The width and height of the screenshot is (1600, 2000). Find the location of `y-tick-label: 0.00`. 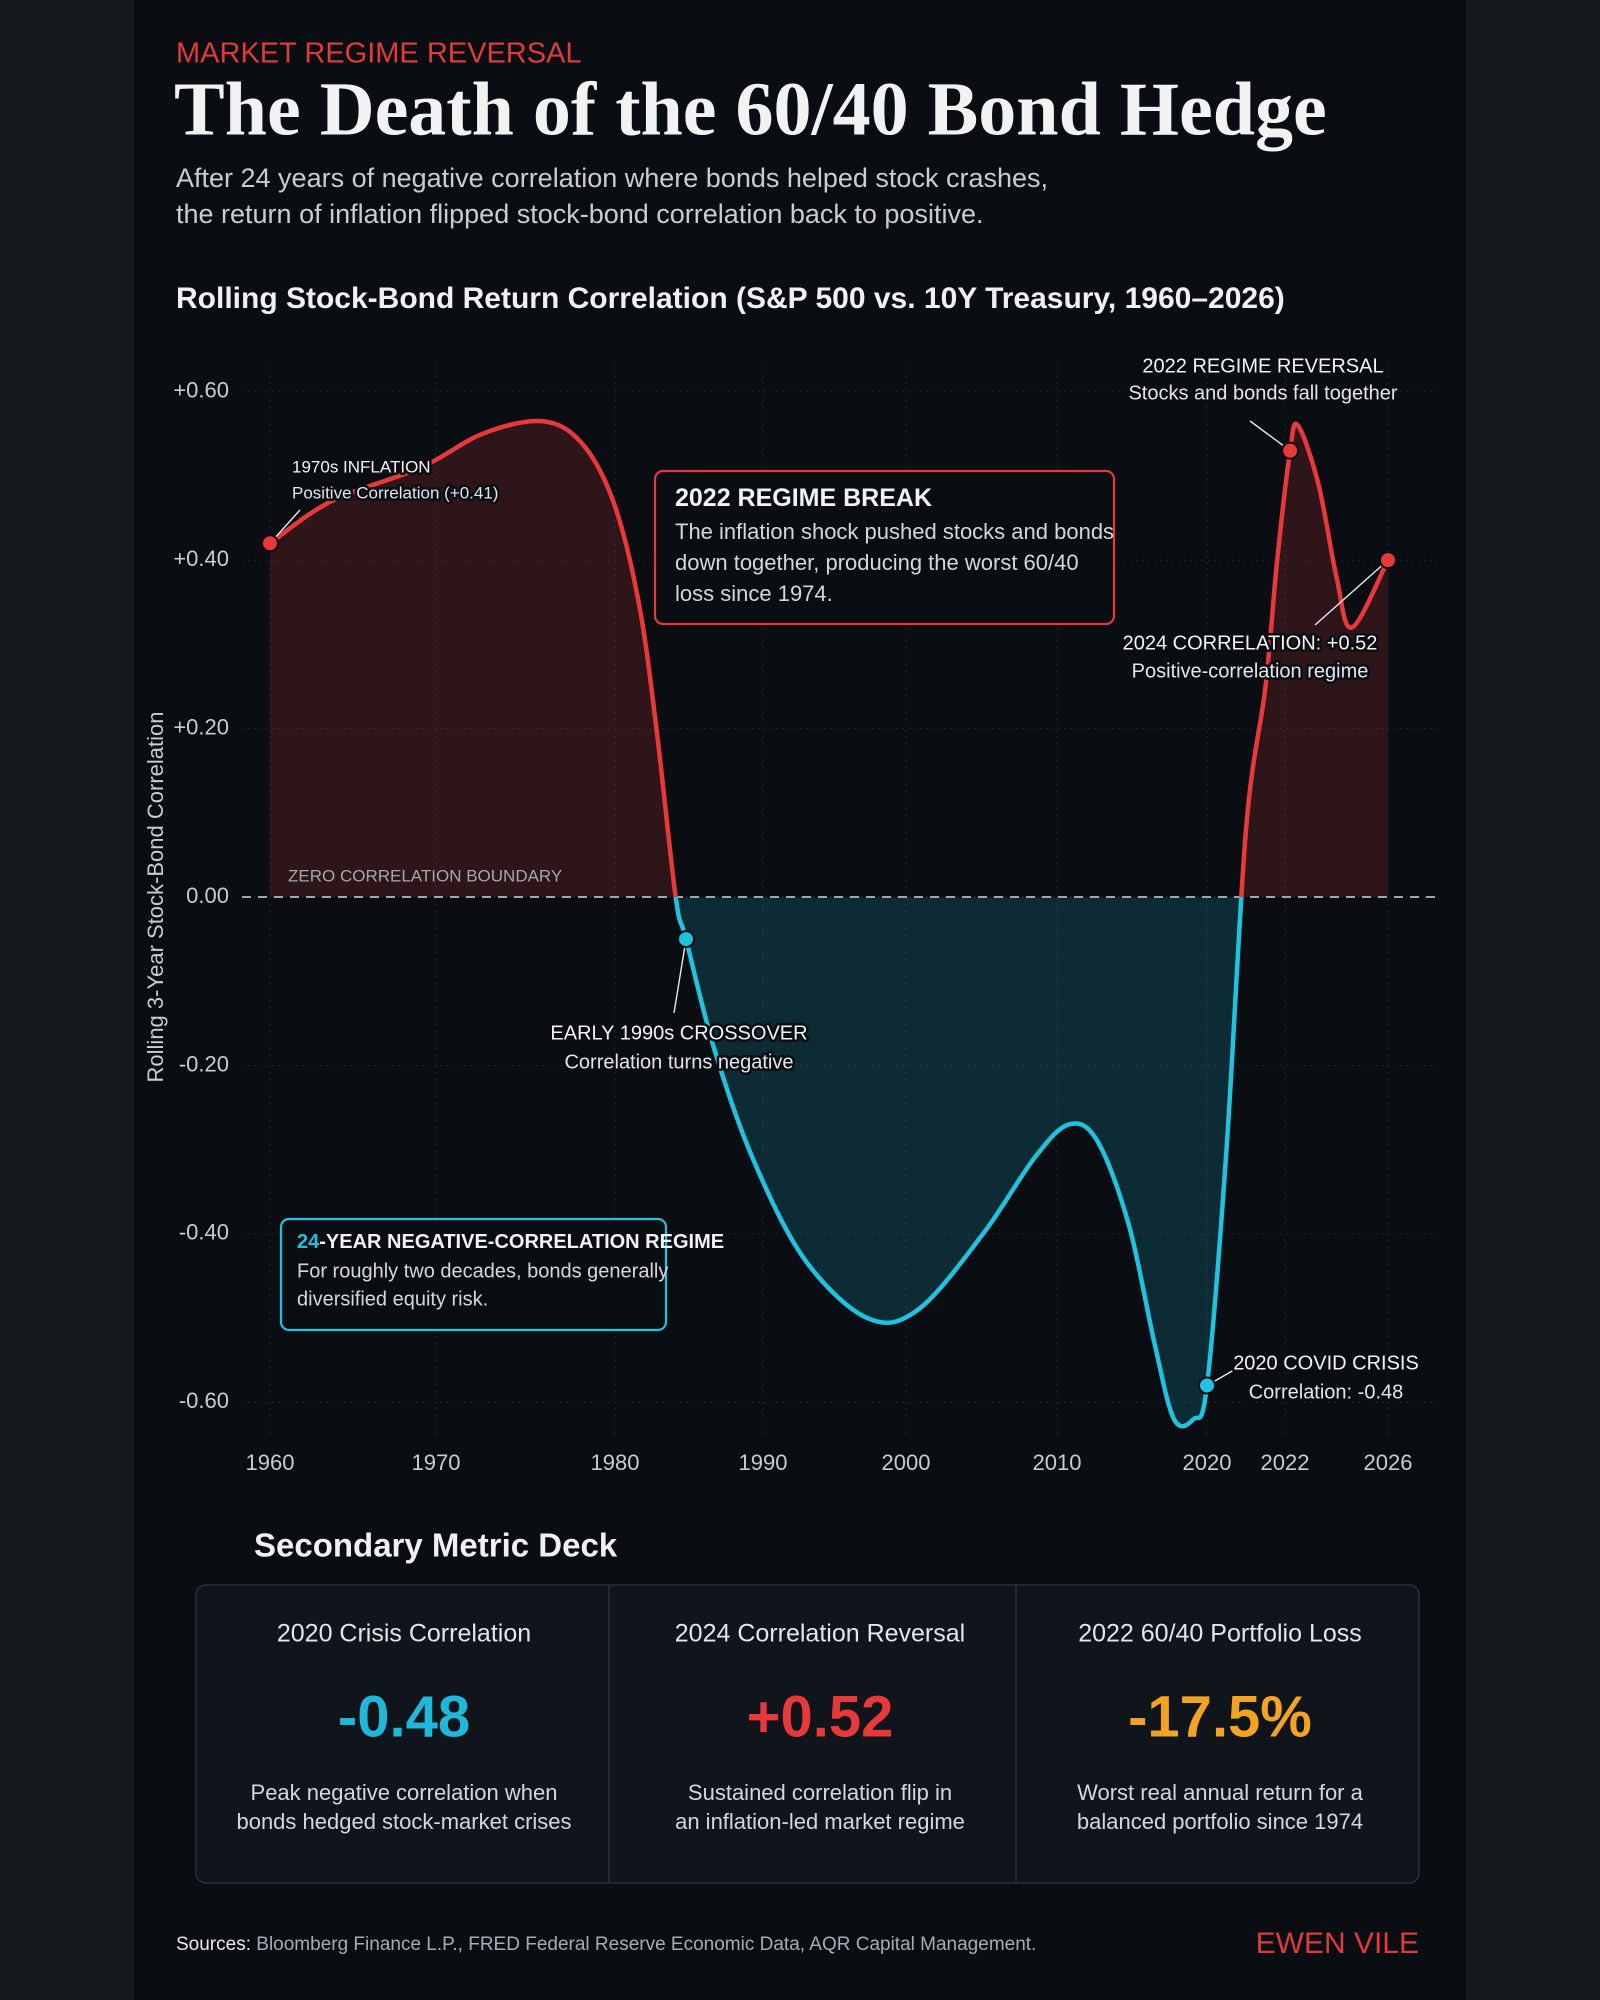

y-tick-label: 0.00 is located at coordinates (207, 895).